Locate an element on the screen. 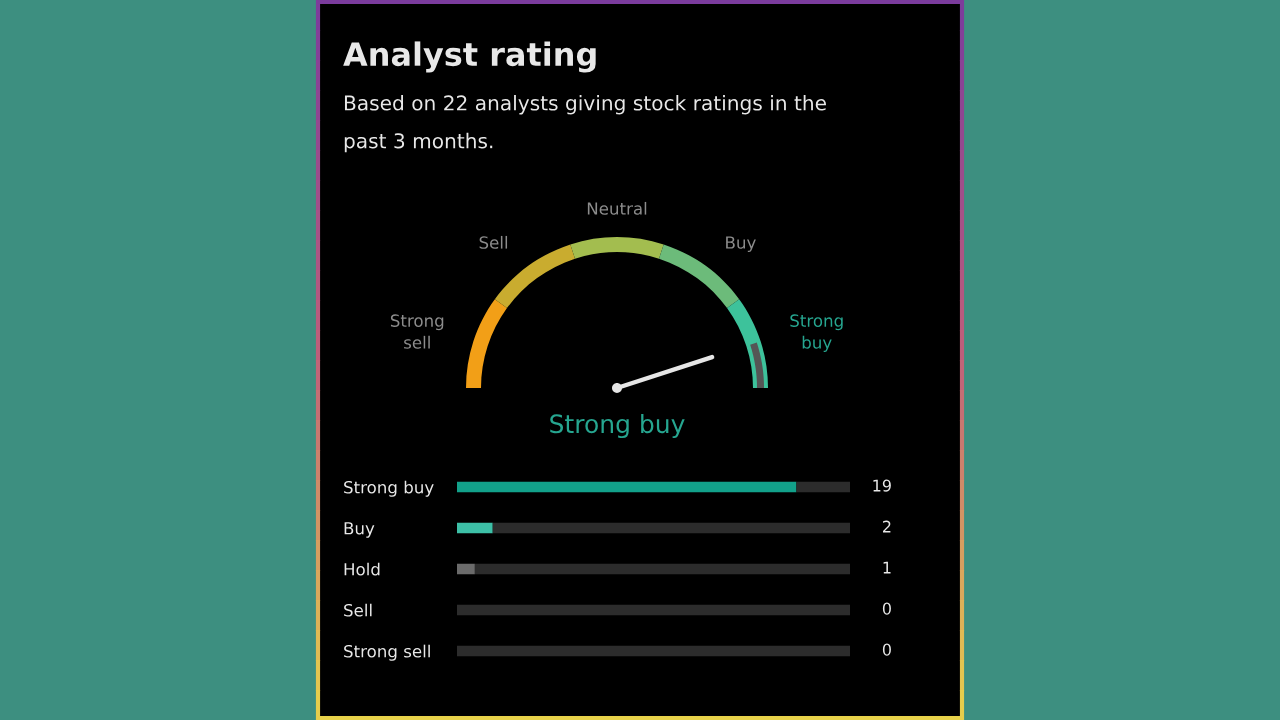 Image resolution: width=1280 pixels, height=720 pixels. y-tick-label: Buy is located at coordinates (359, 530).